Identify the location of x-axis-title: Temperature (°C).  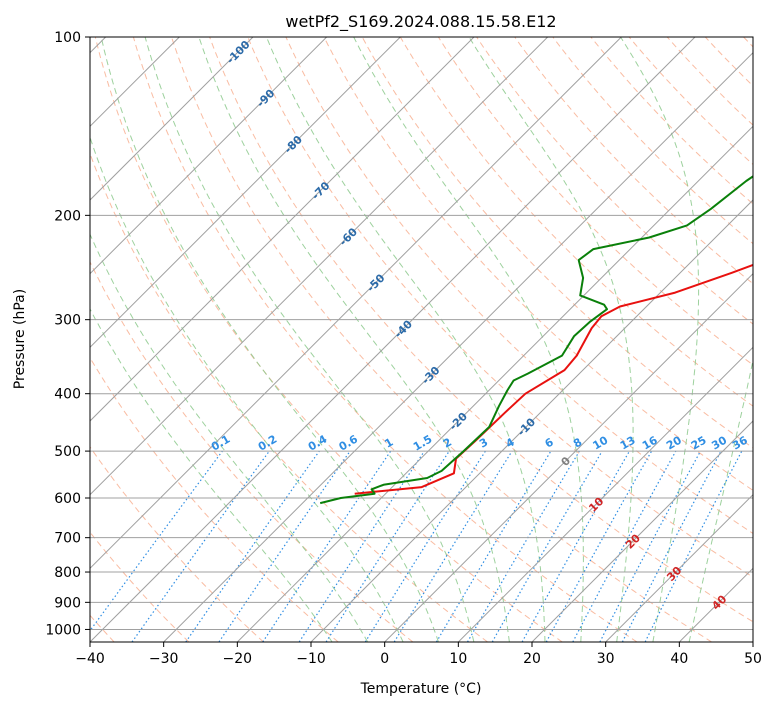
(421, 689).